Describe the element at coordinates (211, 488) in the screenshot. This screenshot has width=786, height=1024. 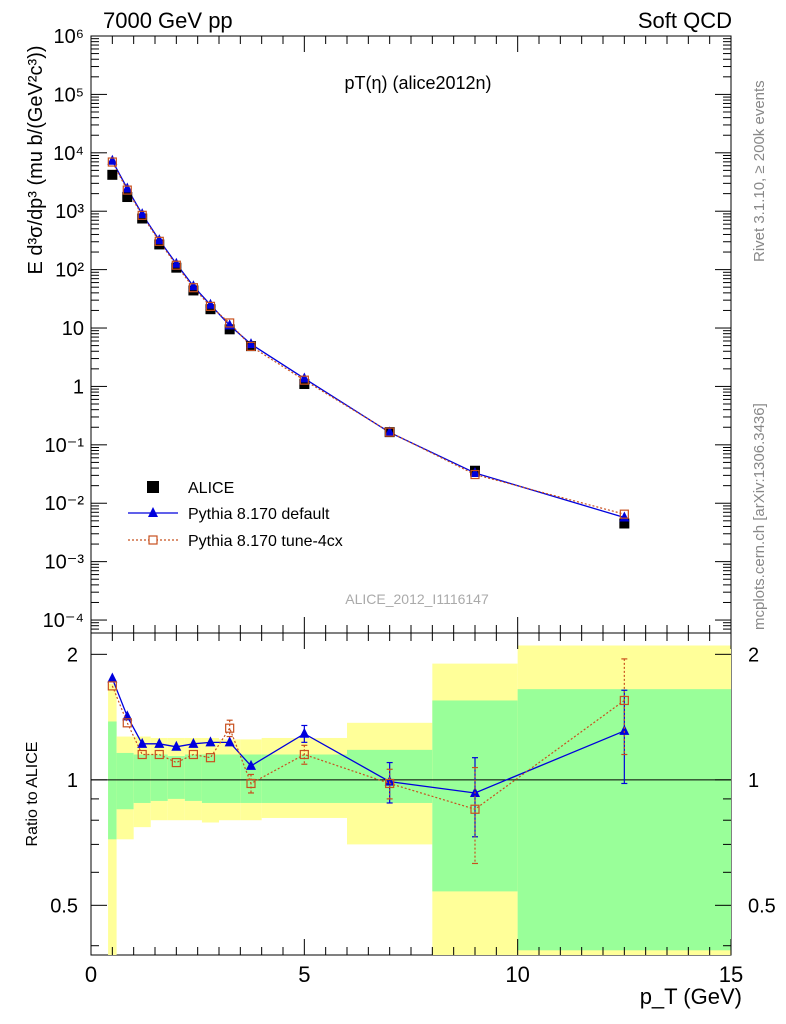
I see `legend-label-data: ALICE` at that location.